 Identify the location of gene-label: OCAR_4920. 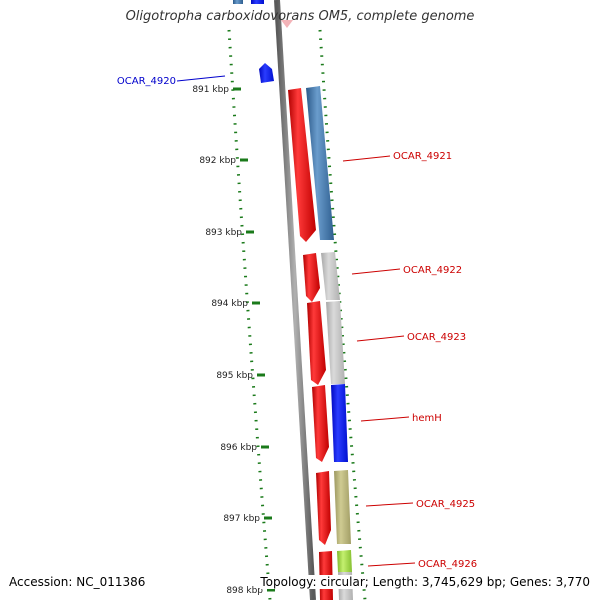
(146, 81).